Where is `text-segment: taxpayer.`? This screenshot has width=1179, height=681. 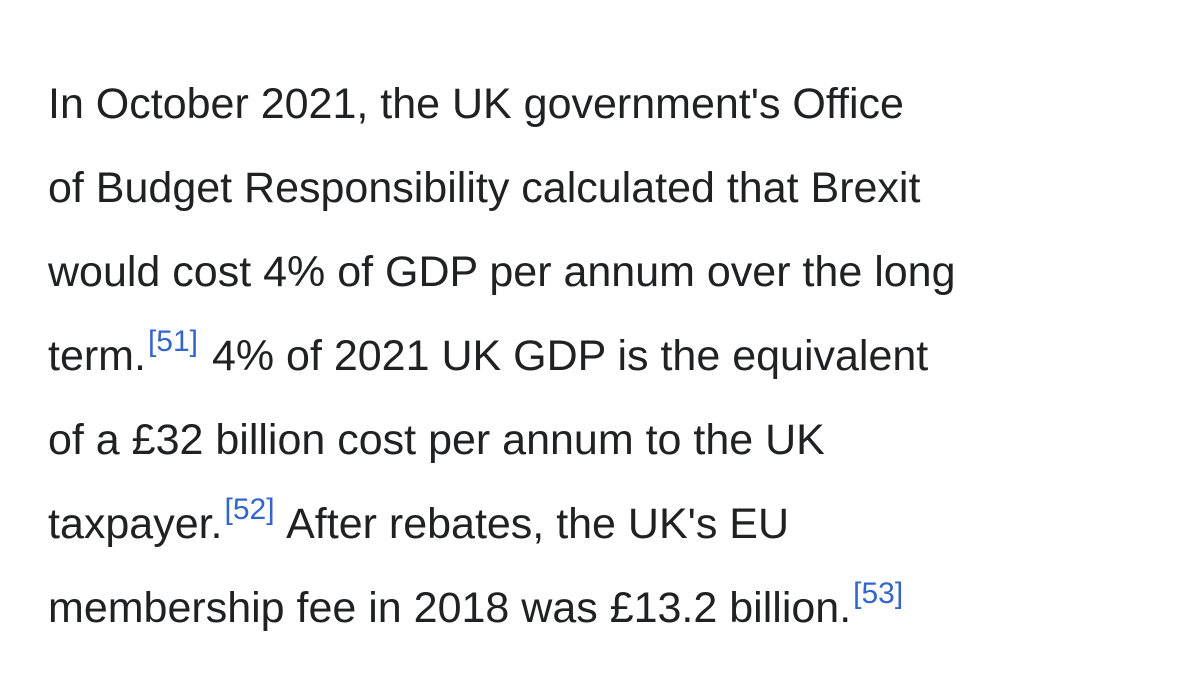 text-segment: taxpayer. is located at coordinates (135, 524).